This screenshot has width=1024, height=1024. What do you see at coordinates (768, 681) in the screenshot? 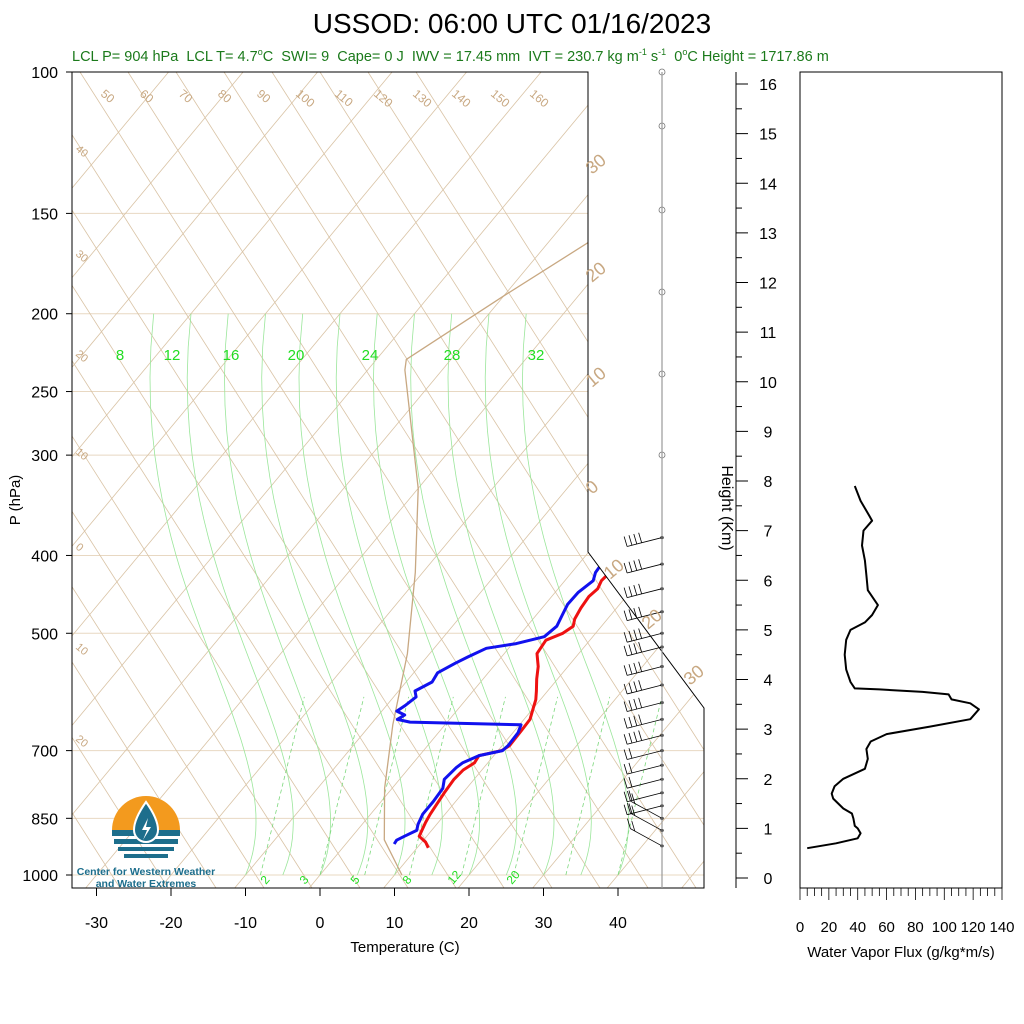
I see `height-tick-label: 4` at bounding box center [768, 681].